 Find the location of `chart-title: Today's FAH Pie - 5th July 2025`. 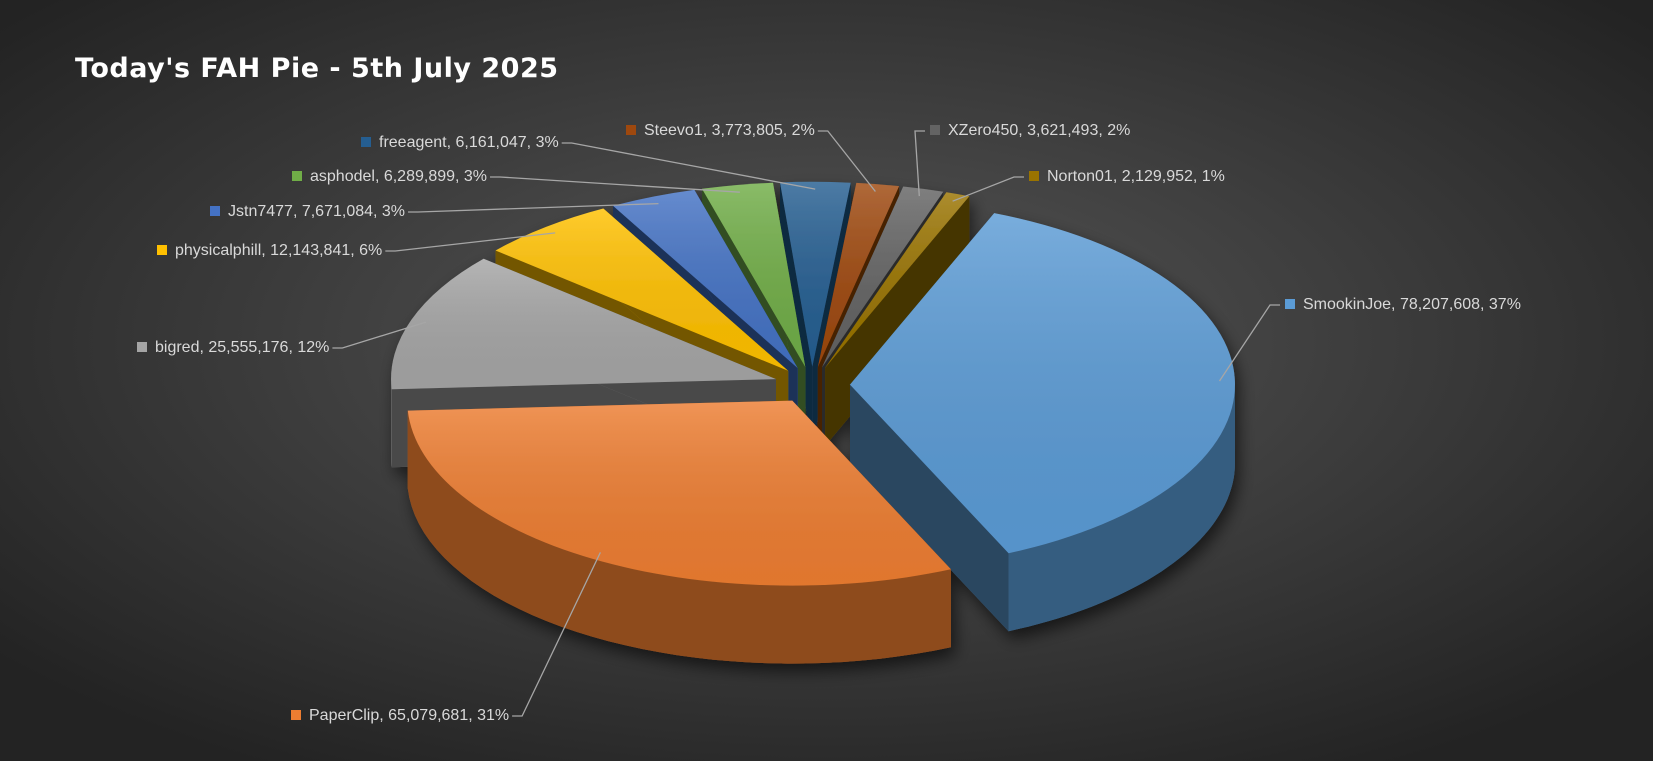

chart-title: Today's FAH Pie - 5th July 2025 is located at coordinates (317, 68).